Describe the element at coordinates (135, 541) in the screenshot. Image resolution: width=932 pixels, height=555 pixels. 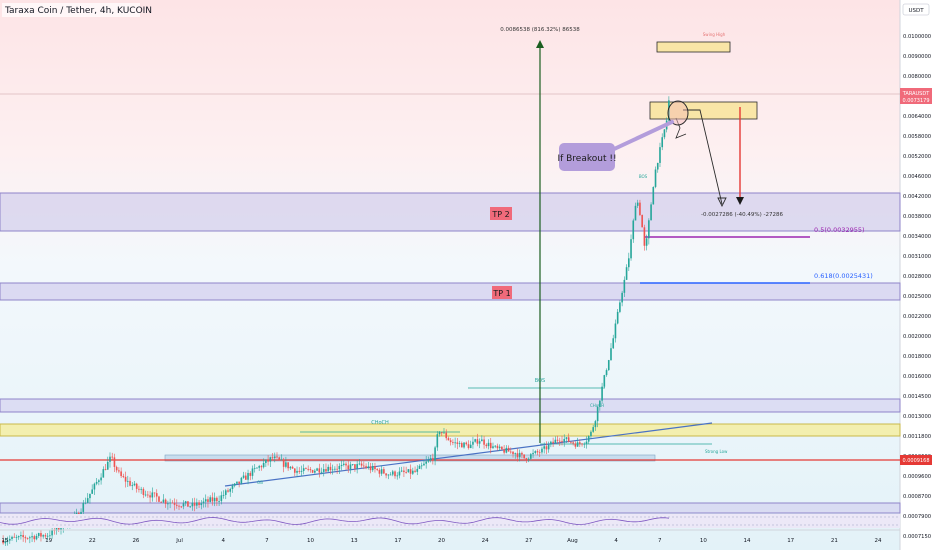
I see `x-tick-label: 26` at that location.